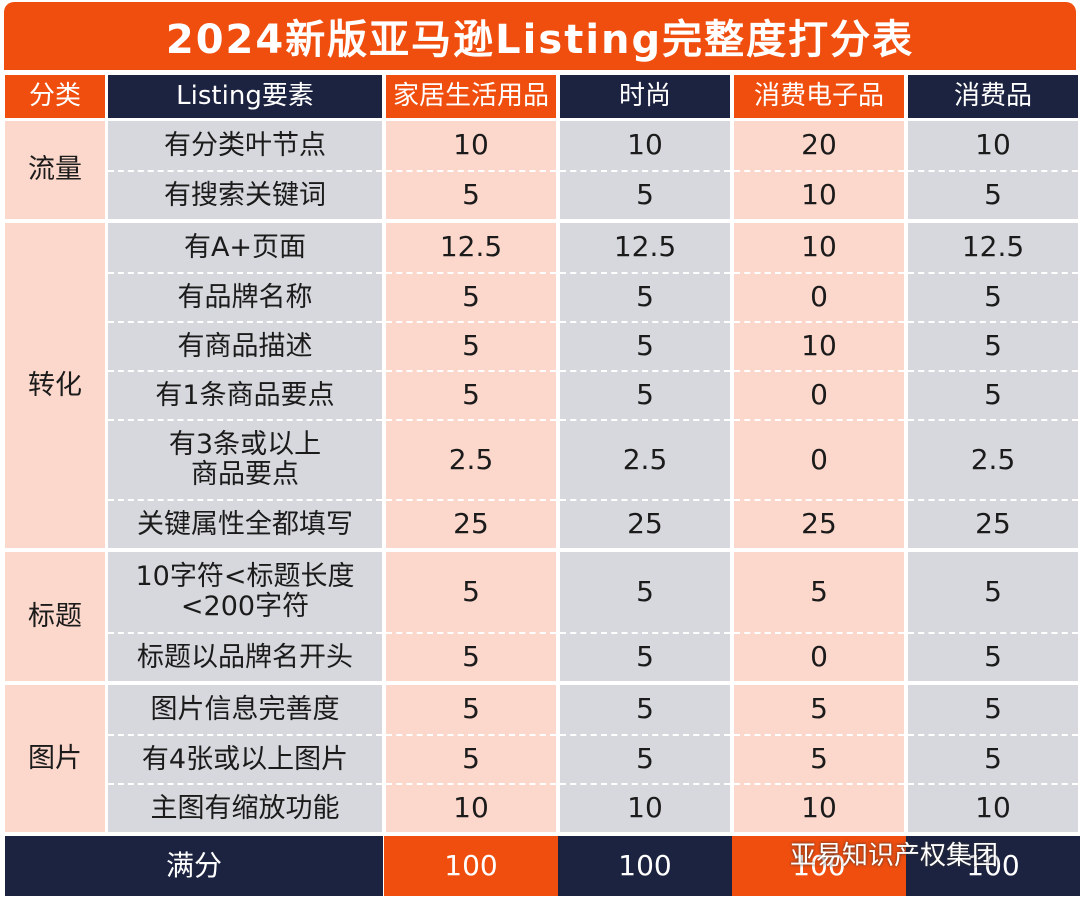  Describe the element at coordinates (55, 96) in the screenshot. I see `header-cell: 分类` at that location.